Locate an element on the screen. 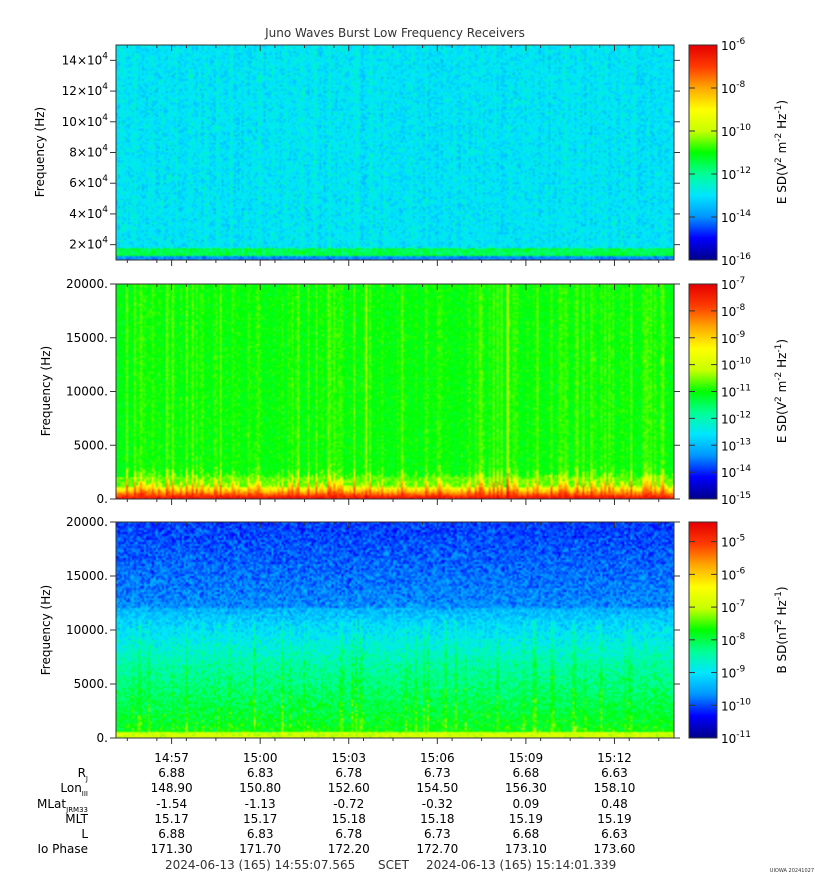 Image resolution: width=815 pixels, height=880 pixels. colorbar-1-image is located at coordinates (703, 152).